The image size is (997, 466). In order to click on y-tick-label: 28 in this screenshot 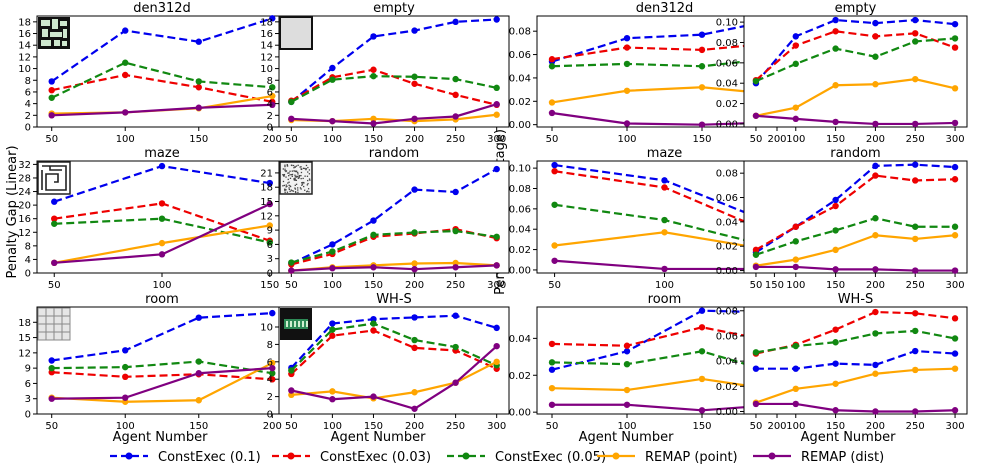, I will do `click(24, 178)`.